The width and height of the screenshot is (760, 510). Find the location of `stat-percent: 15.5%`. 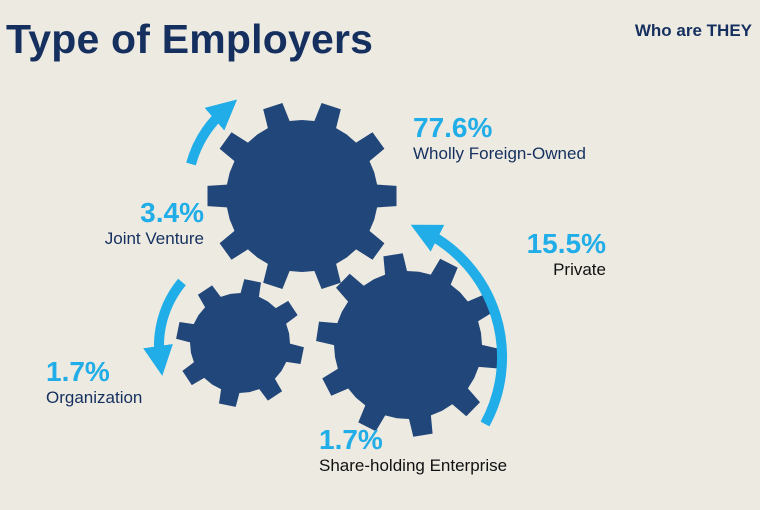

stat-percent: 15.5% is located at coordinates (566, 243).